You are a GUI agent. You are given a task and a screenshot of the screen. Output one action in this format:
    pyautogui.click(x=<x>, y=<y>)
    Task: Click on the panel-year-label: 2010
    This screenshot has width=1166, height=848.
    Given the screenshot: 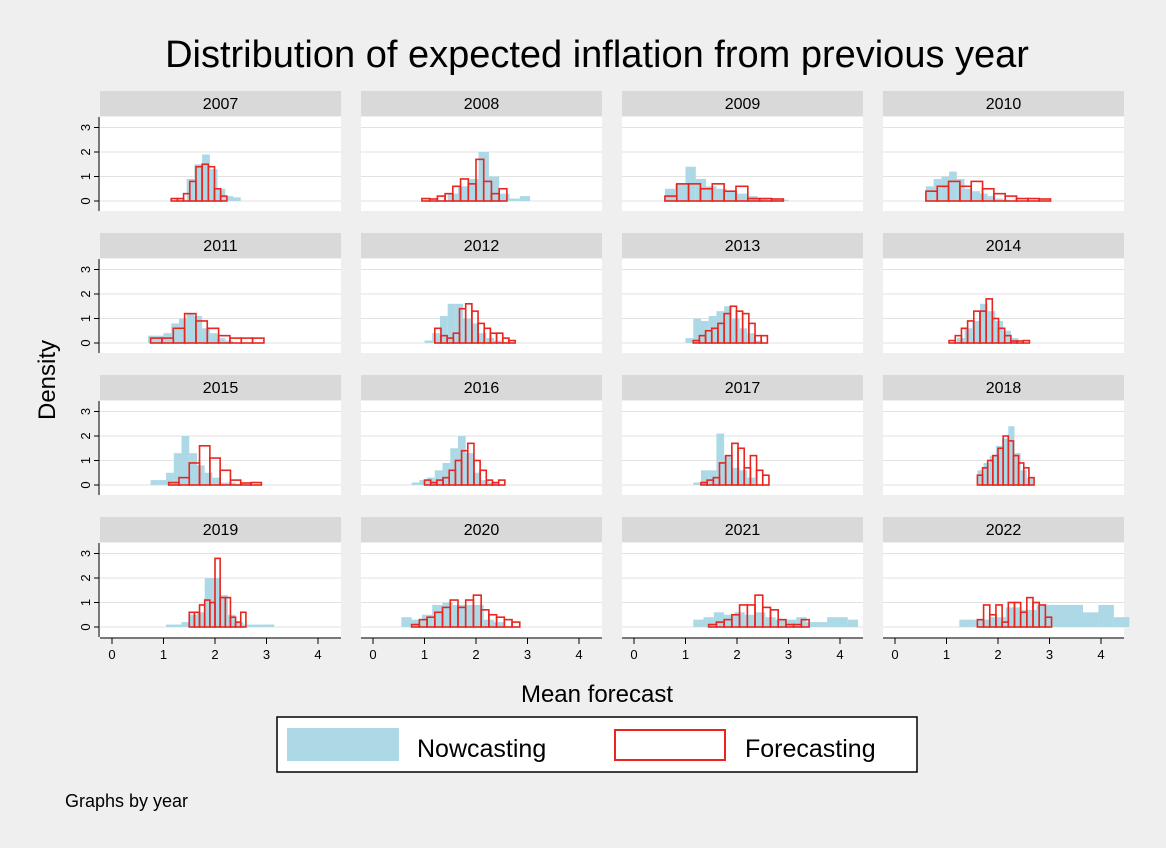 What is the action you would take?
    pyautogui.click(x=1004, y=104)
    